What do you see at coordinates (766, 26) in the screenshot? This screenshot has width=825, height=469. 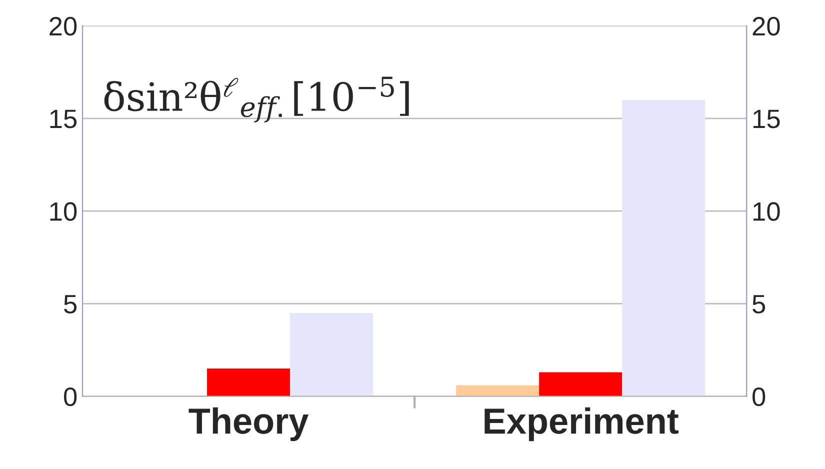 I see `y2-tick-label: 20` at bounding box center [766, 26].